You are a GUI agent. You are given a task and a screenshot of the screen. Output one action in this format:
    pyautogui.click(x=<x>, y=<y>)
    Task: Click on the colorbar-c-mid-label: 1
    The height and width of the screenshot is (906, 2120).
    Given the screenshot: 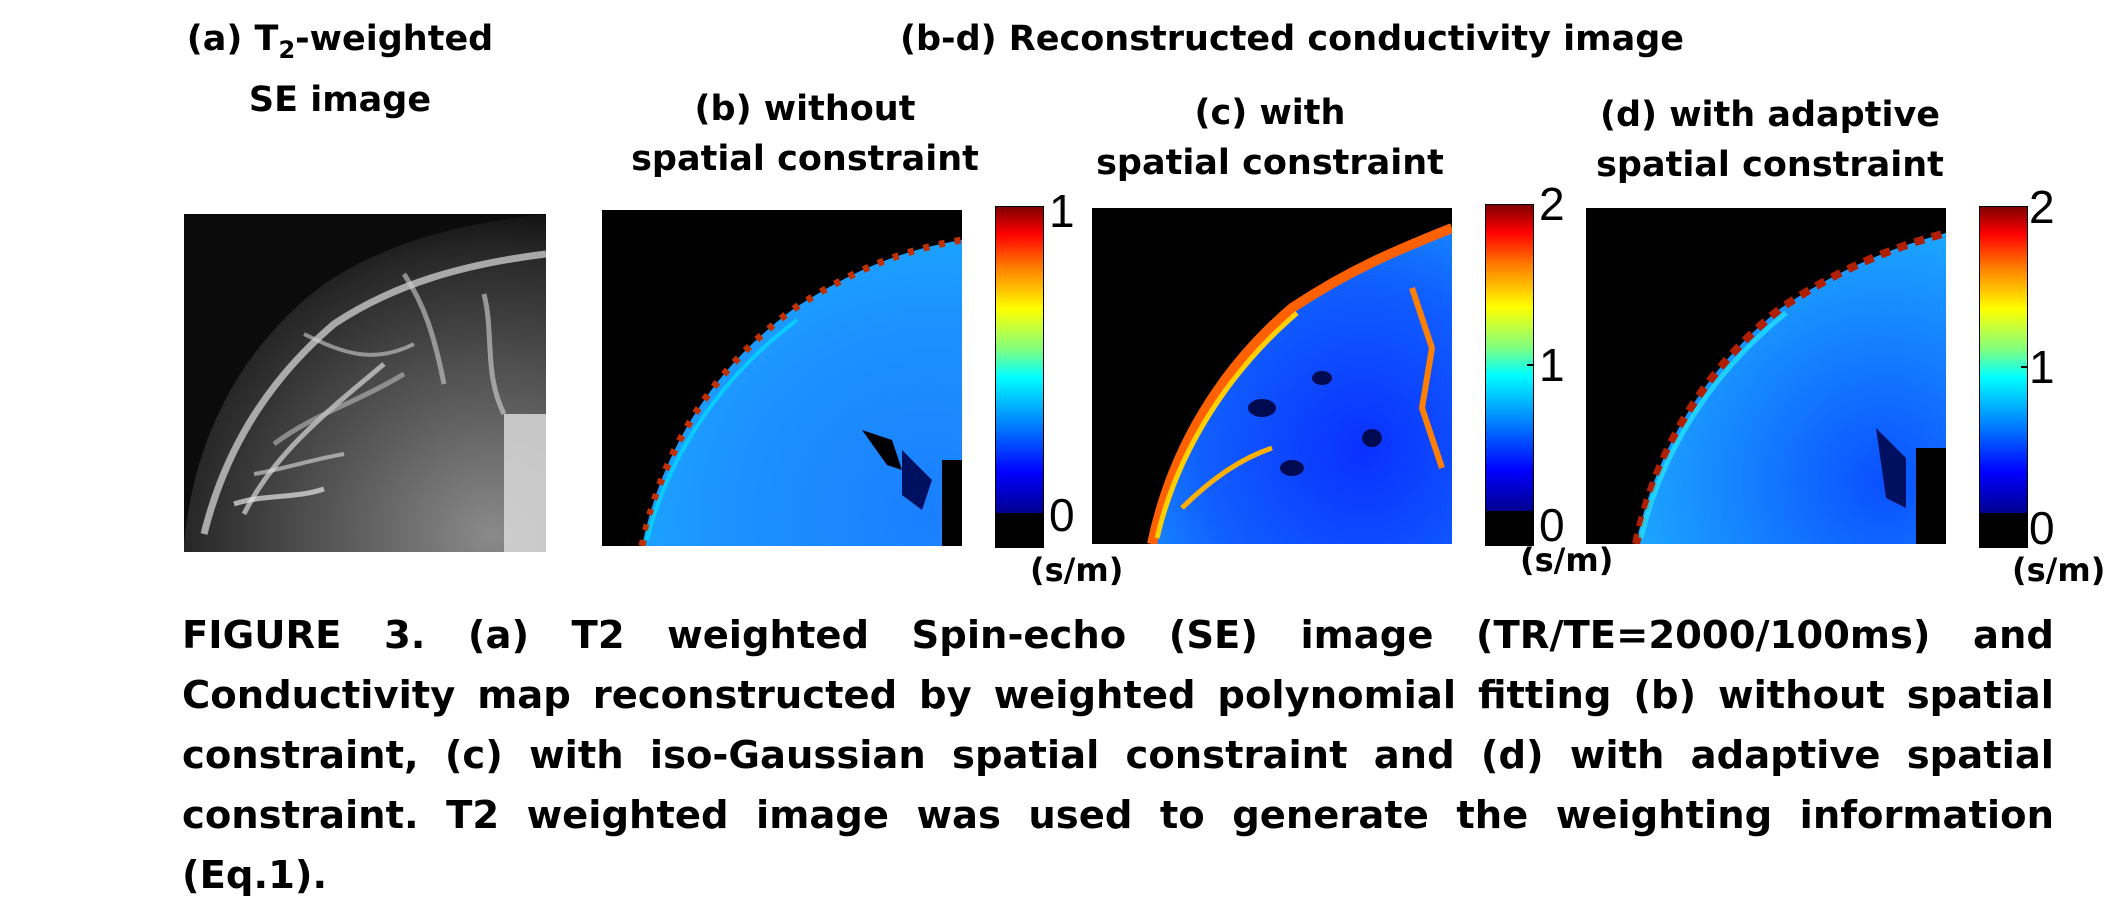 What is the action you would take?
    pyautogui.click(x=1552, y=365)
    